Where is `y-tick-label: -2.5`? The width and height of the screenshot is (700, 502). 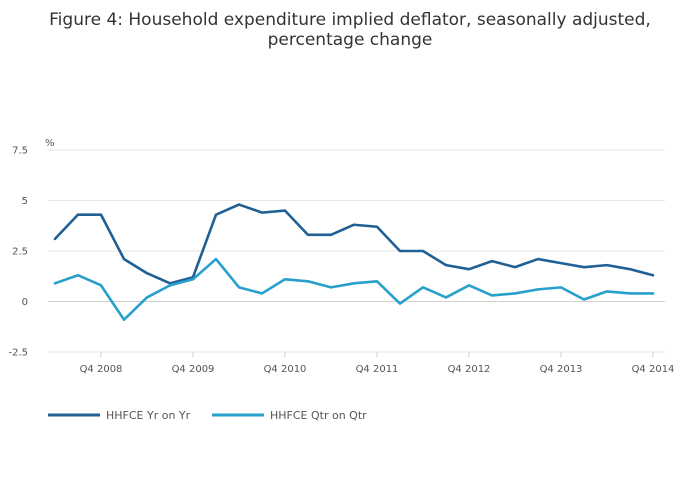
y-tick-label: -2.5 is located at coordinates (18, 353).